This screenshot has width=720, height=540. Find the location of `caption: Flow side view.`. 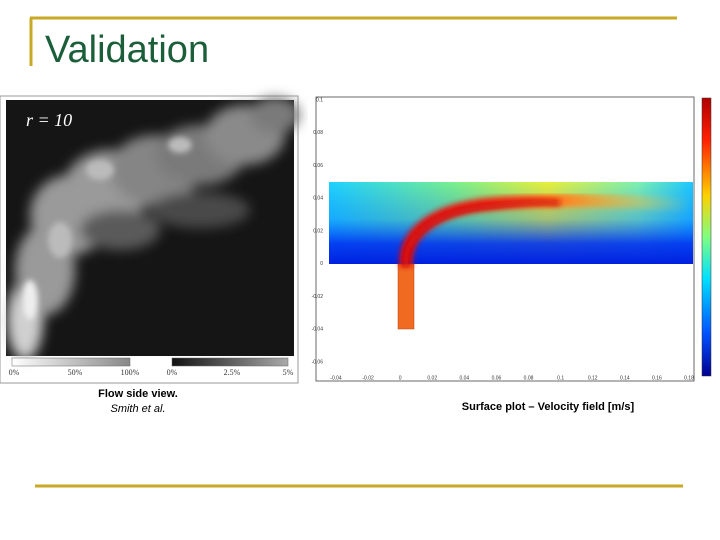

caption: Flow side view. is located at coordinates (138, 394).